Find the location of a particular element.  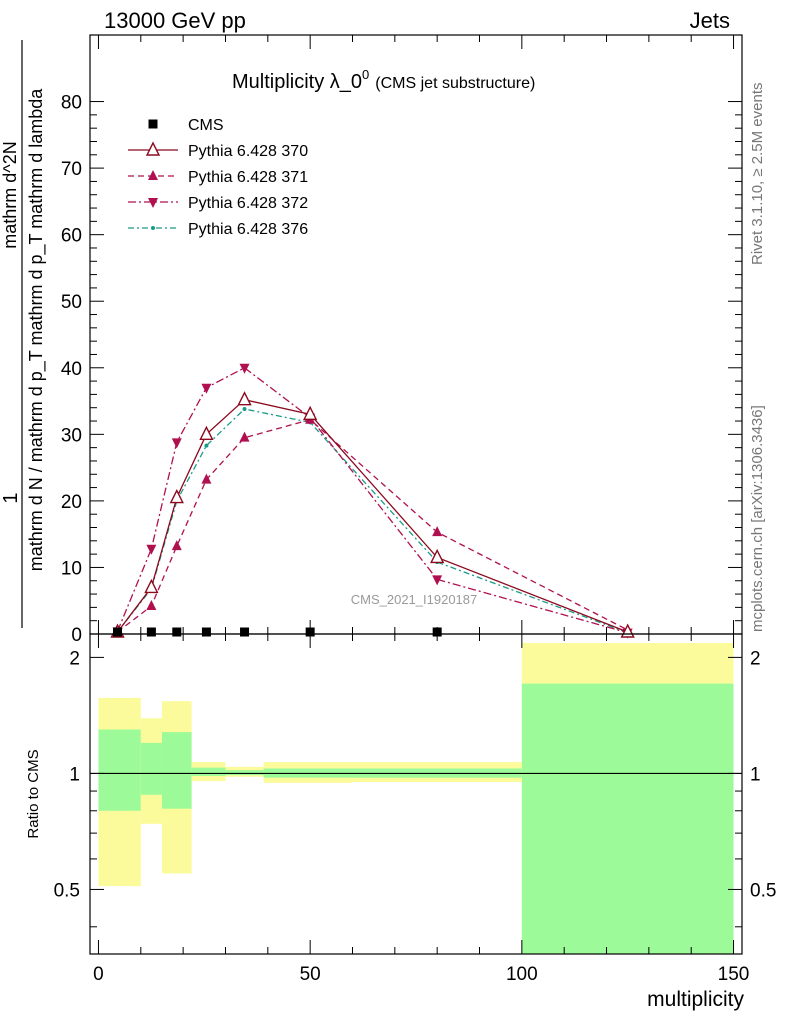

ylabel-numerator: 1 is located at coordinates (11, 497).